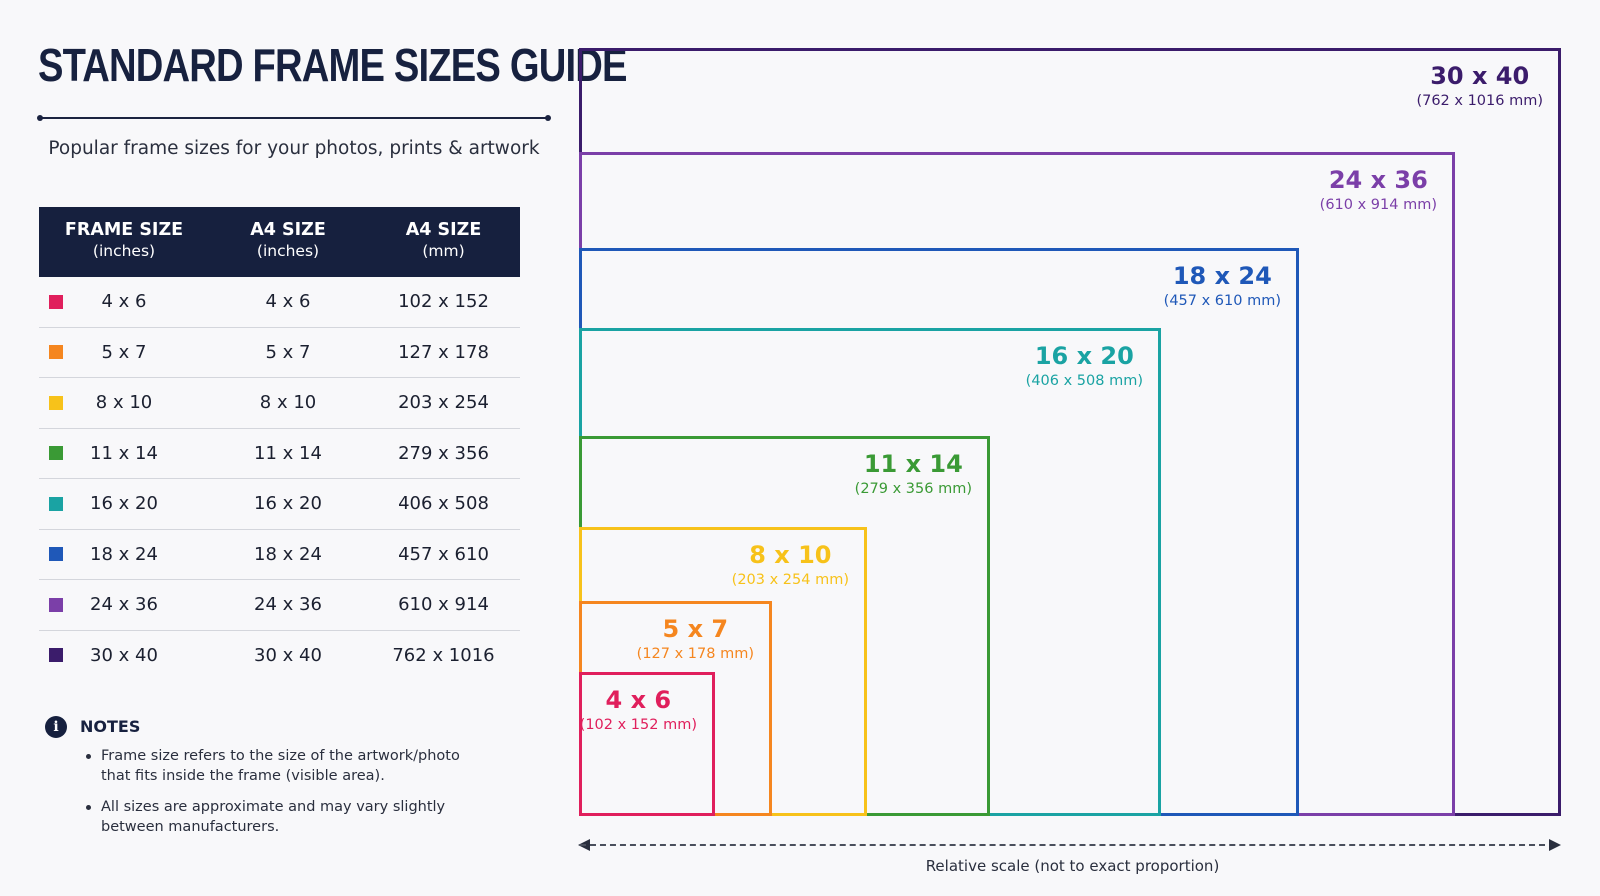 The image size is (1600, 896). I want to click on frame-label: 5 x 7 (127 x 178 mm), so click(695, 639).